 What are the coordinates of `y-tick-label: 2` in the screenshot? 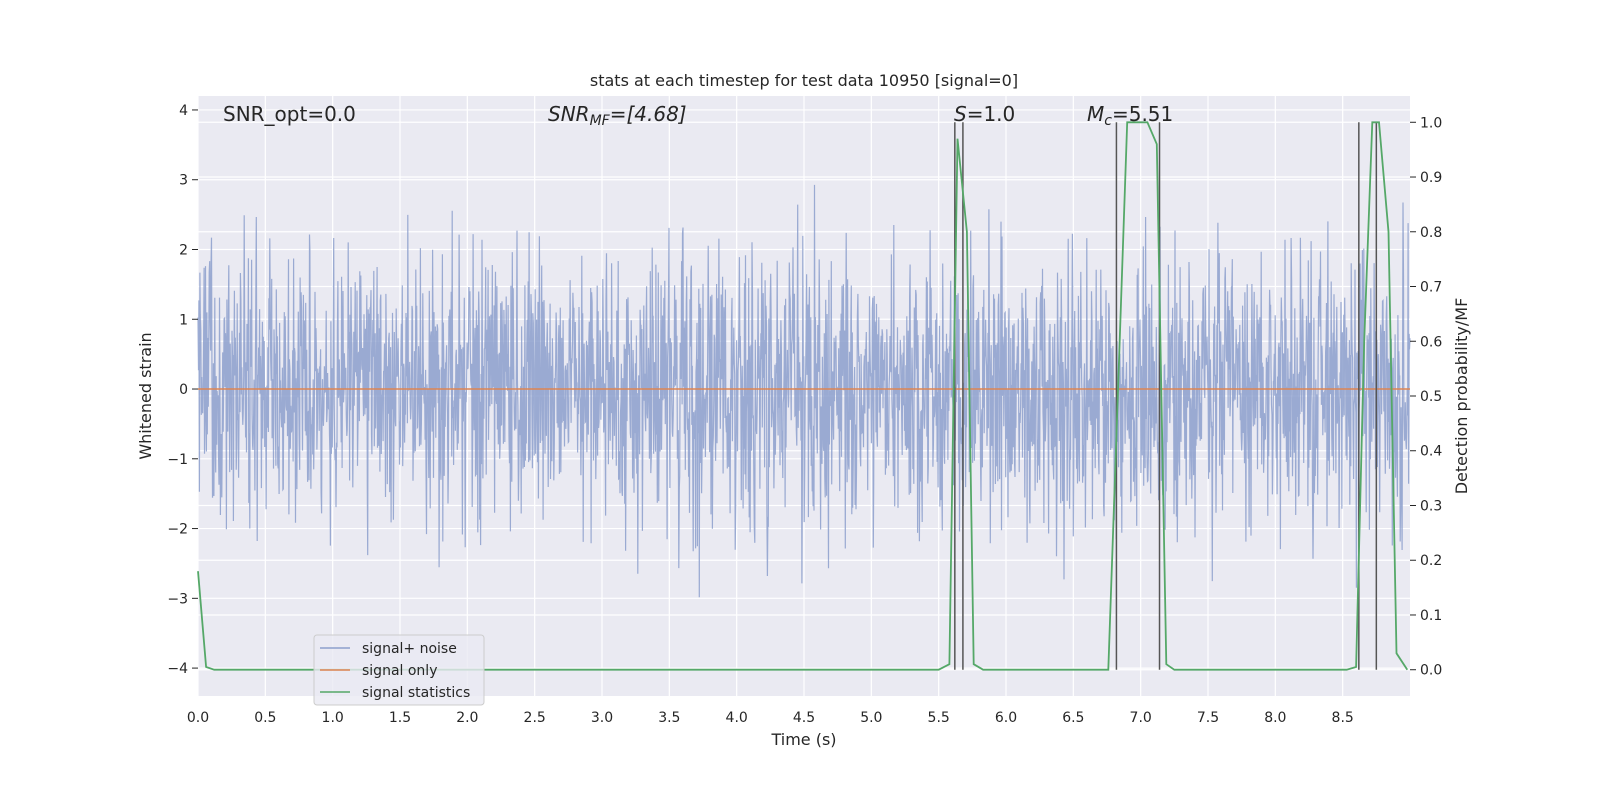 It's located at (183, 250).